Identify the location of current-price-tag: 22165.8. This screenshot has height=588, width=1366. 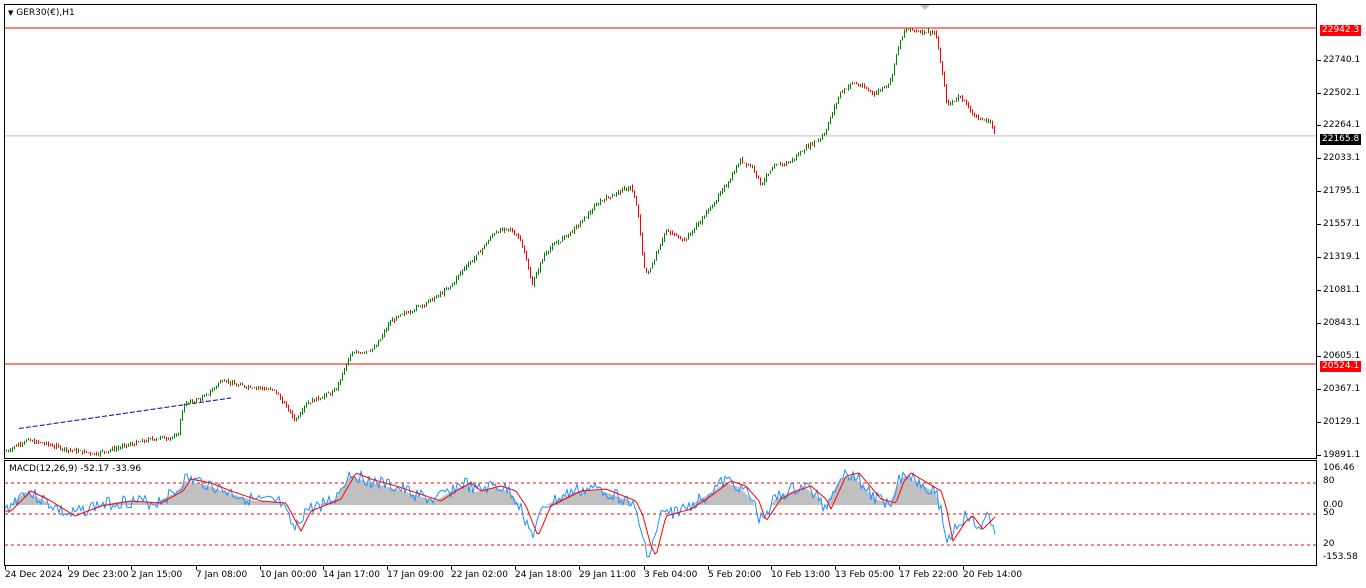
(1341, 139).